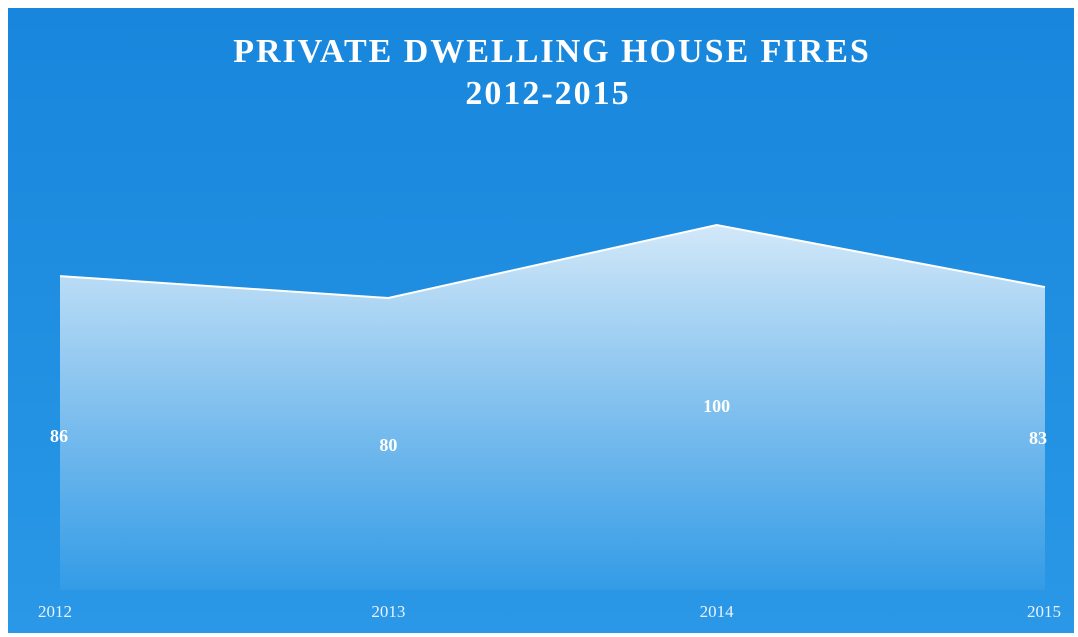  I want to click on x-tick-label: 2012, so click(55, 611).